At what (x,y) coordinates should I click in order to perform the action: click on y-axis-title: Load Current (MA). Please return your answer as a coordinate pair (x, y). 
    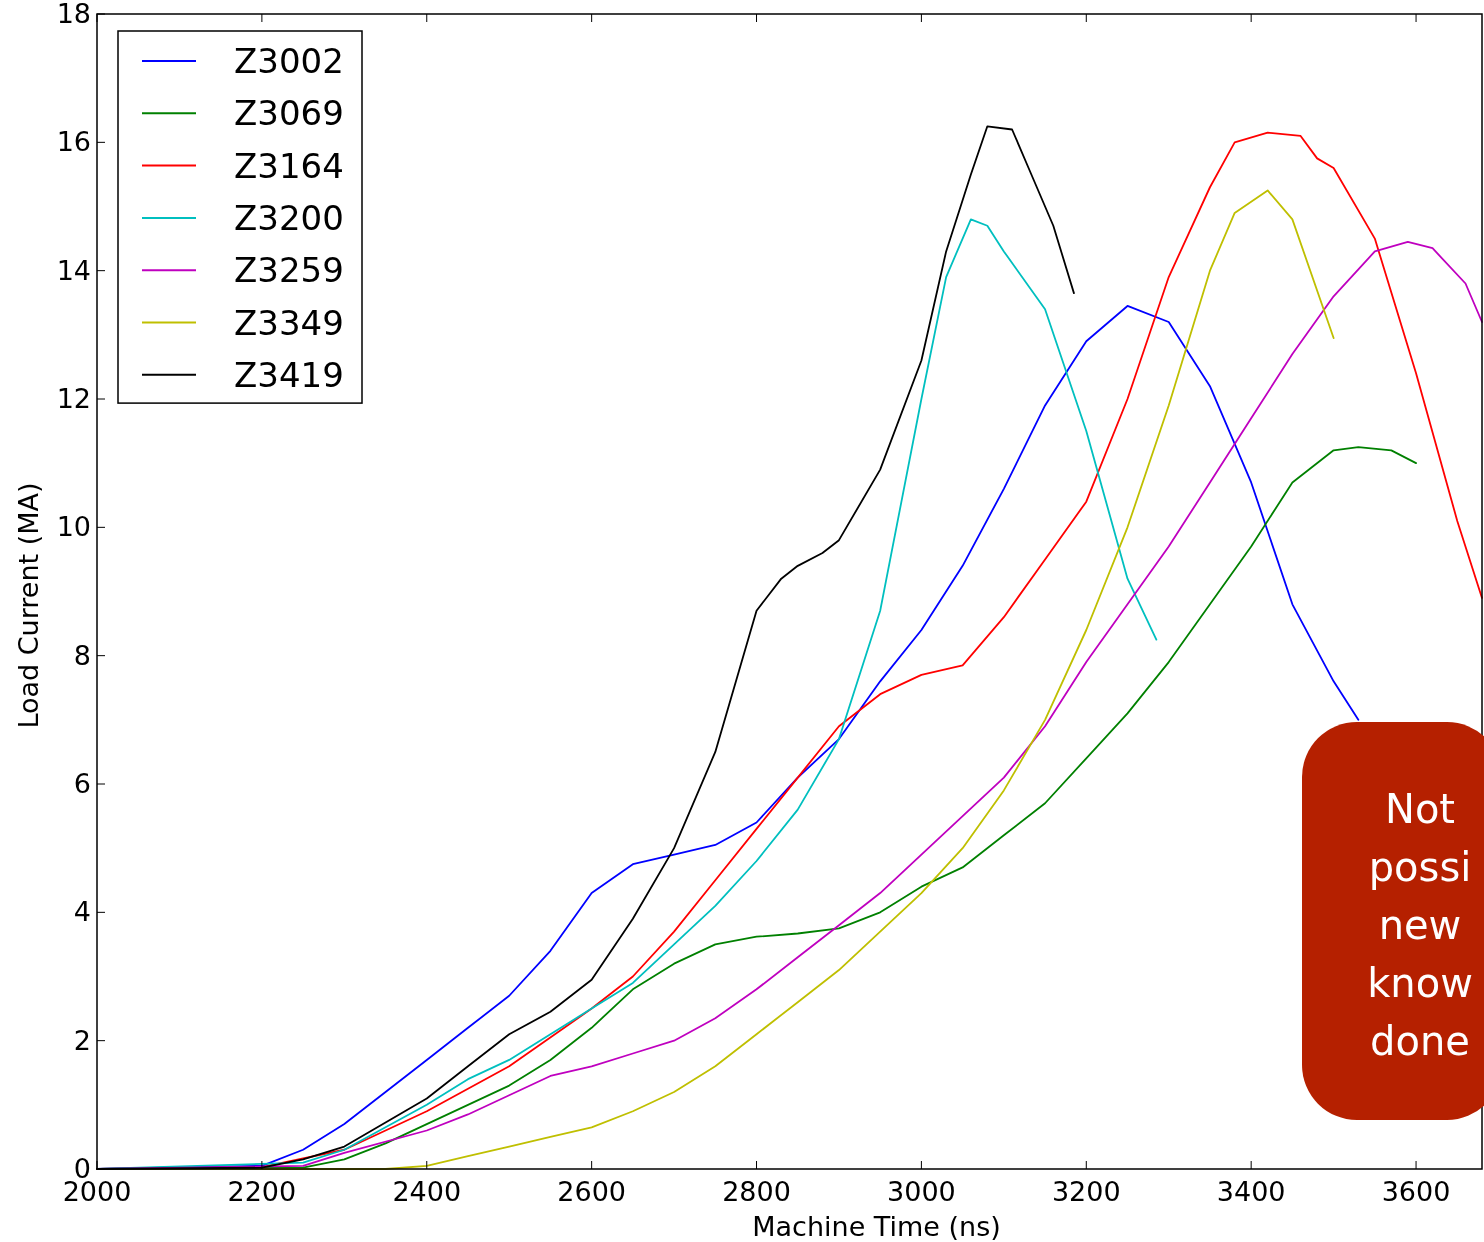
    Looking at the image, I should click on (28, 605).